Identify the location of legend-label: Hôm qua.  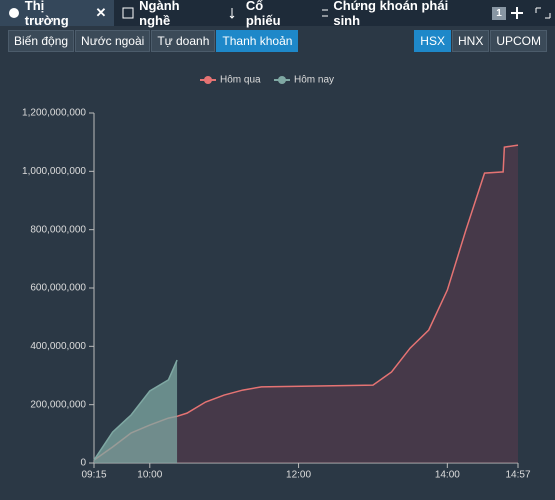
(240, 80).